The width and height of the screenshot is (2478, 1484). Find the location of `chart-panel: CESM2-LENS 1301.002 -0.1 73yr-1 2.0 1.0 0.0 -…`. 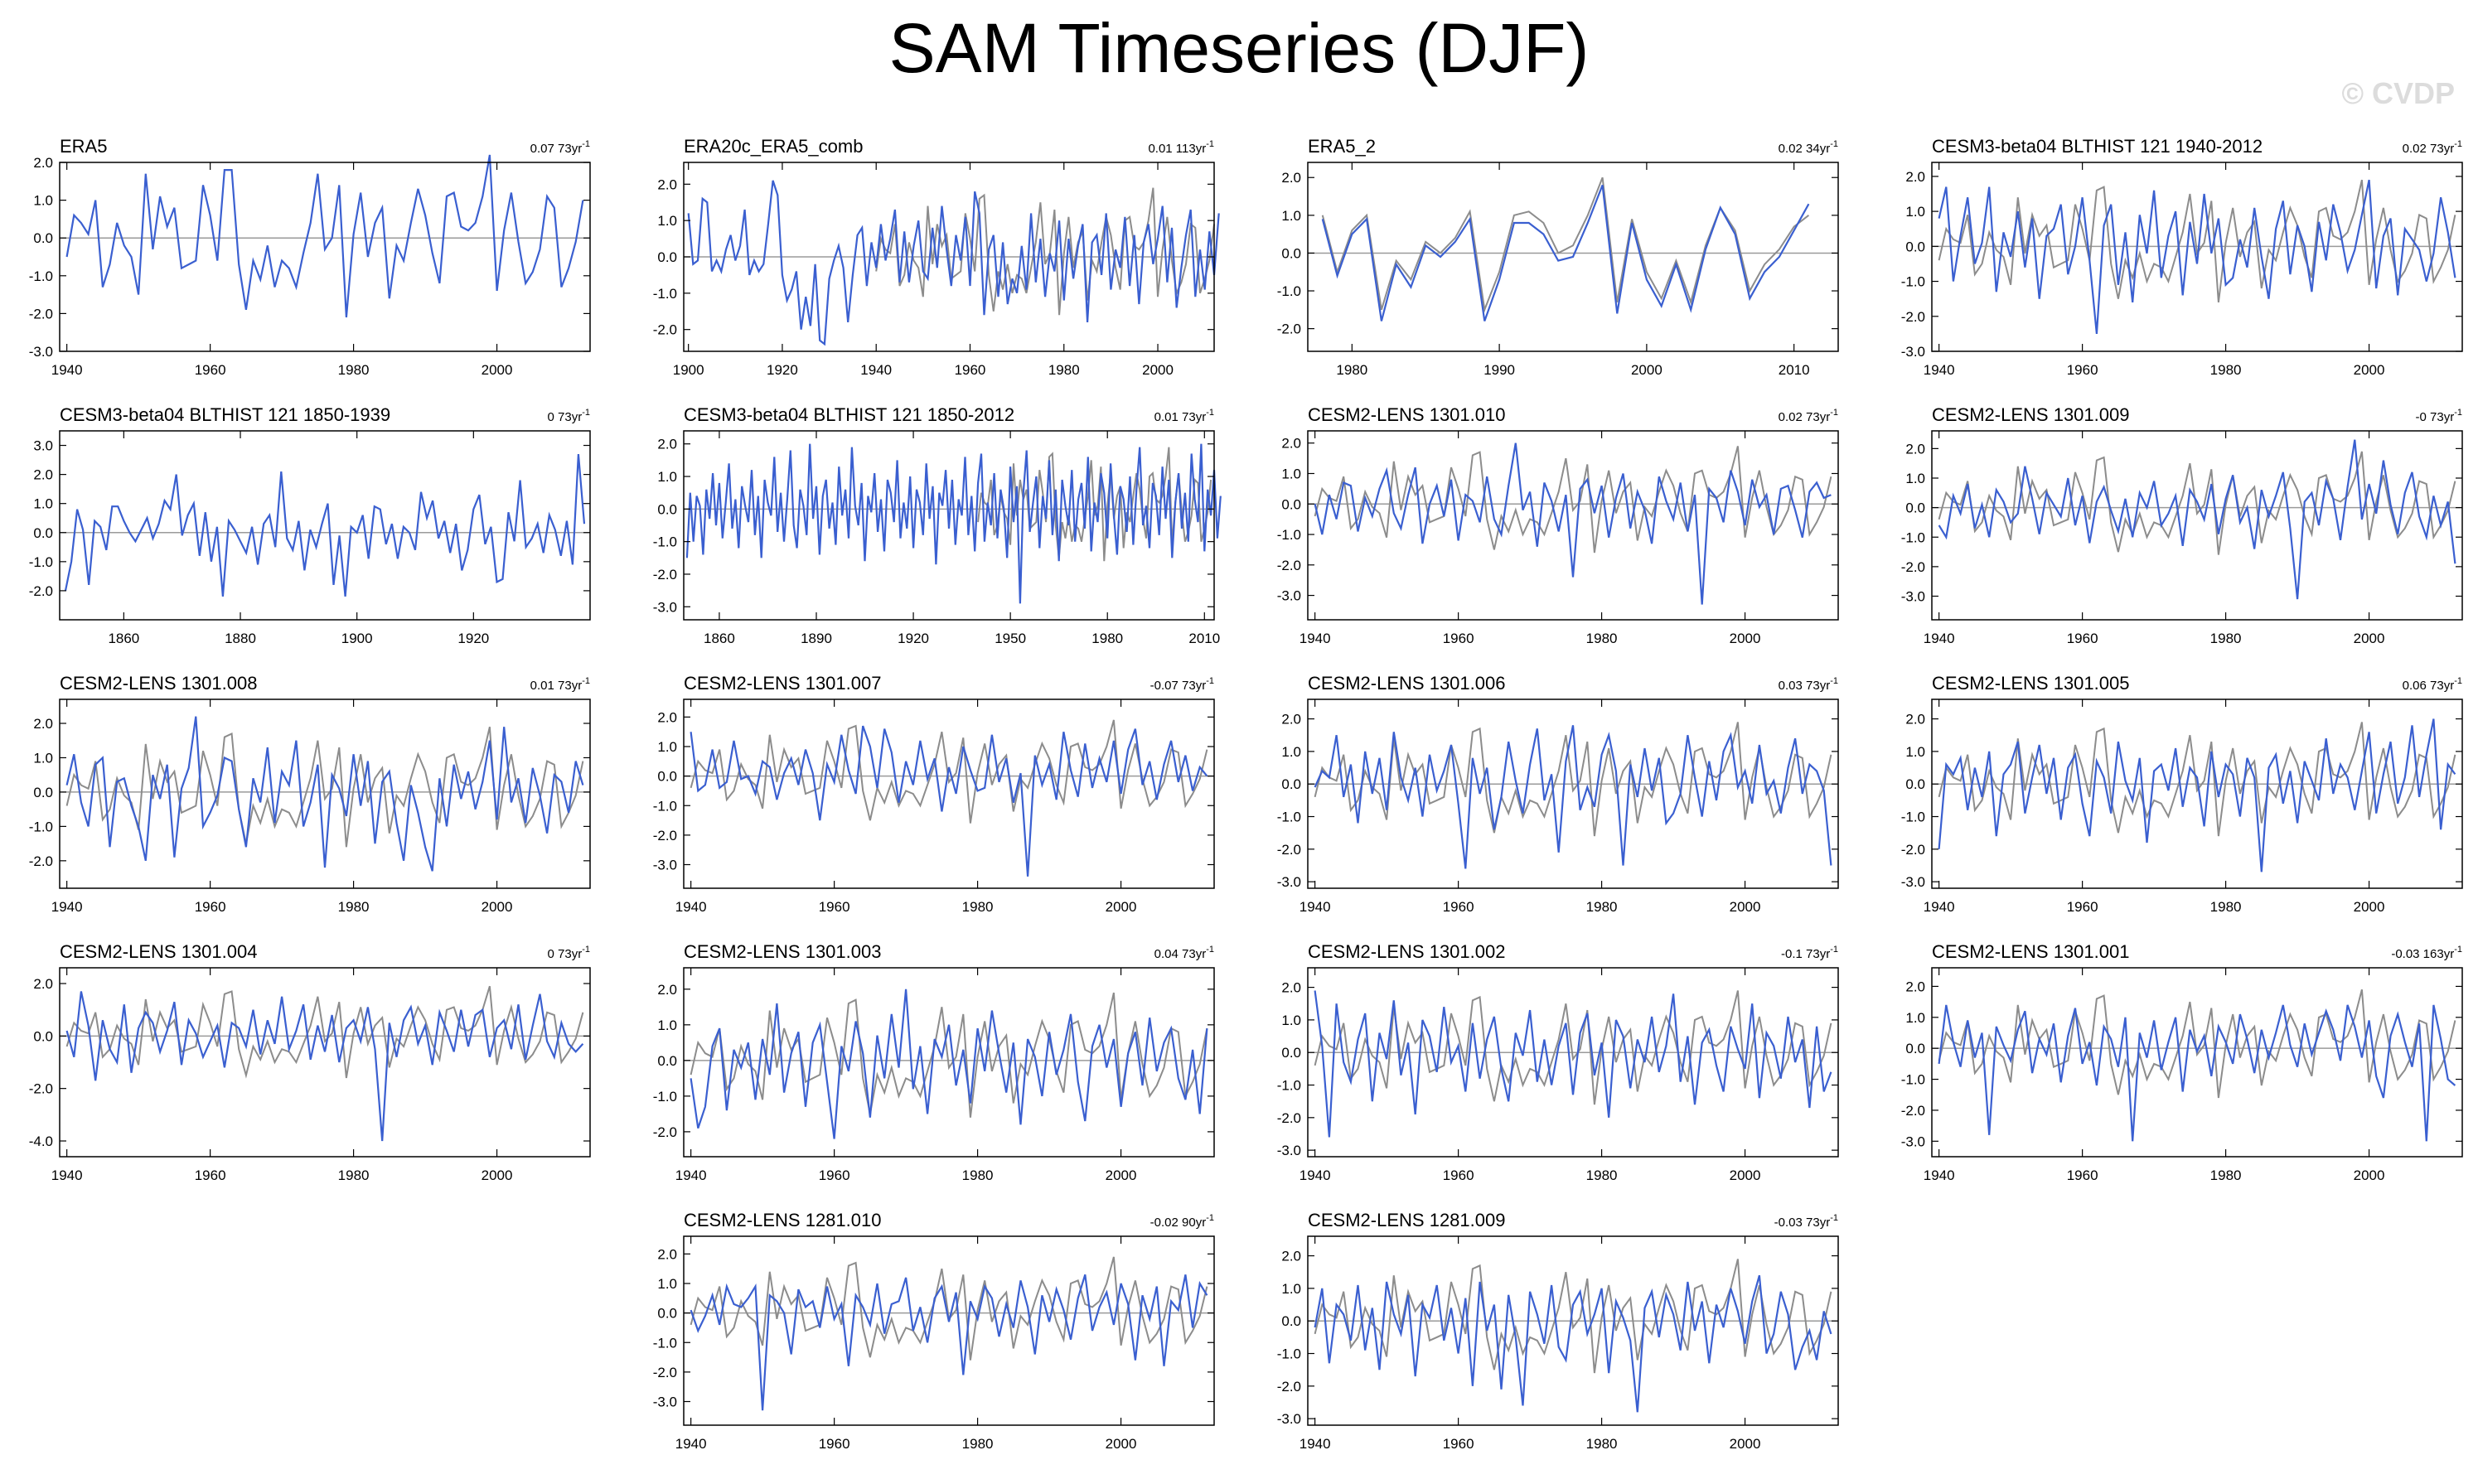

chart-panel: CESM2-LENS 1301.002 -0.1 73yr-1 2.0 1.0 0.0 -… is located at coordinates (1558, 1062).